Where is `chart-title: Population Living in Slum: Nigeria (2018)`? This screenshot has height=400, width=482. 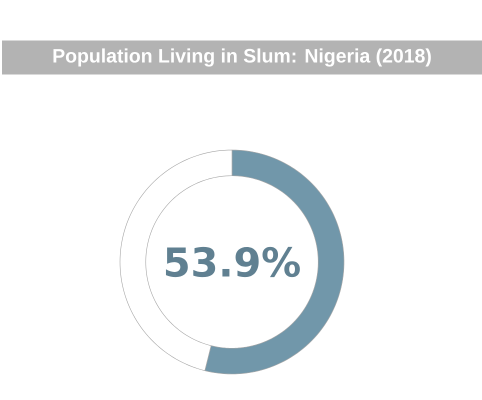
chart-title: Population Living in Slum: Nigeria (2018) is located at coordinates (242, 57).